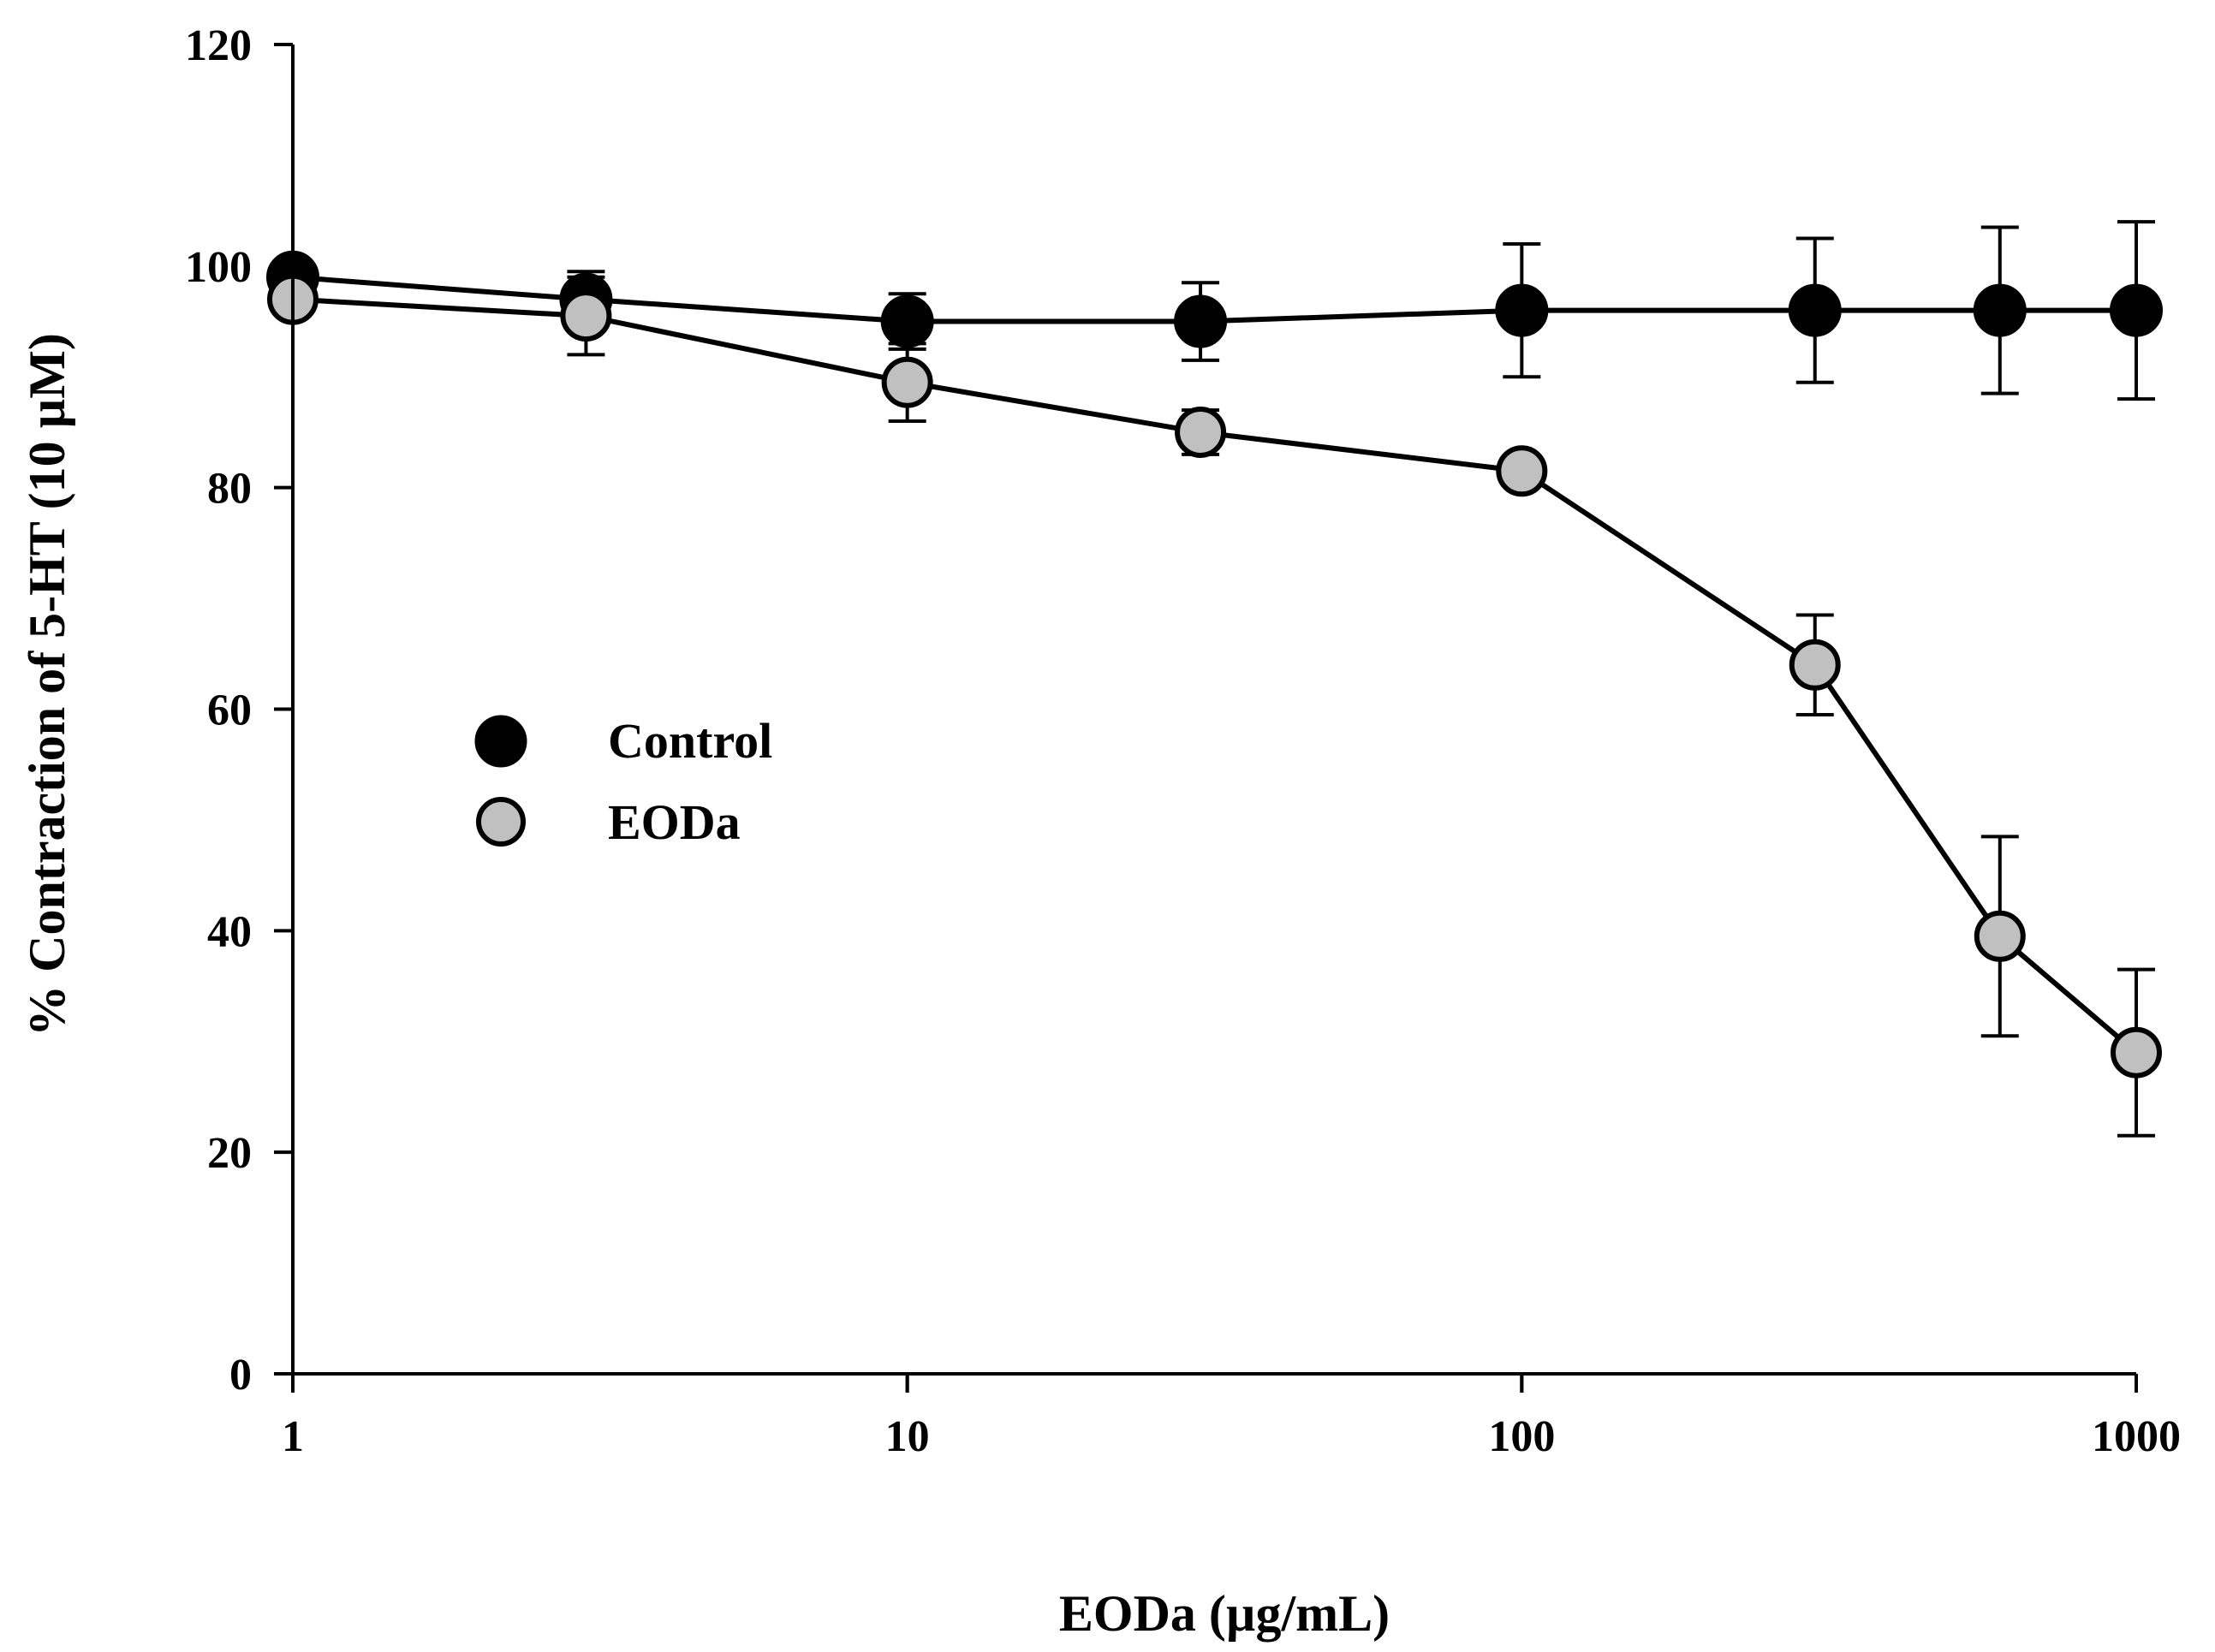 This screenshot has width=2215, height=1652. What do you see at coordinates (240, 1375) in the screenshot?
I see `y-tick-label: 0` at bounding box center [240, 1375].